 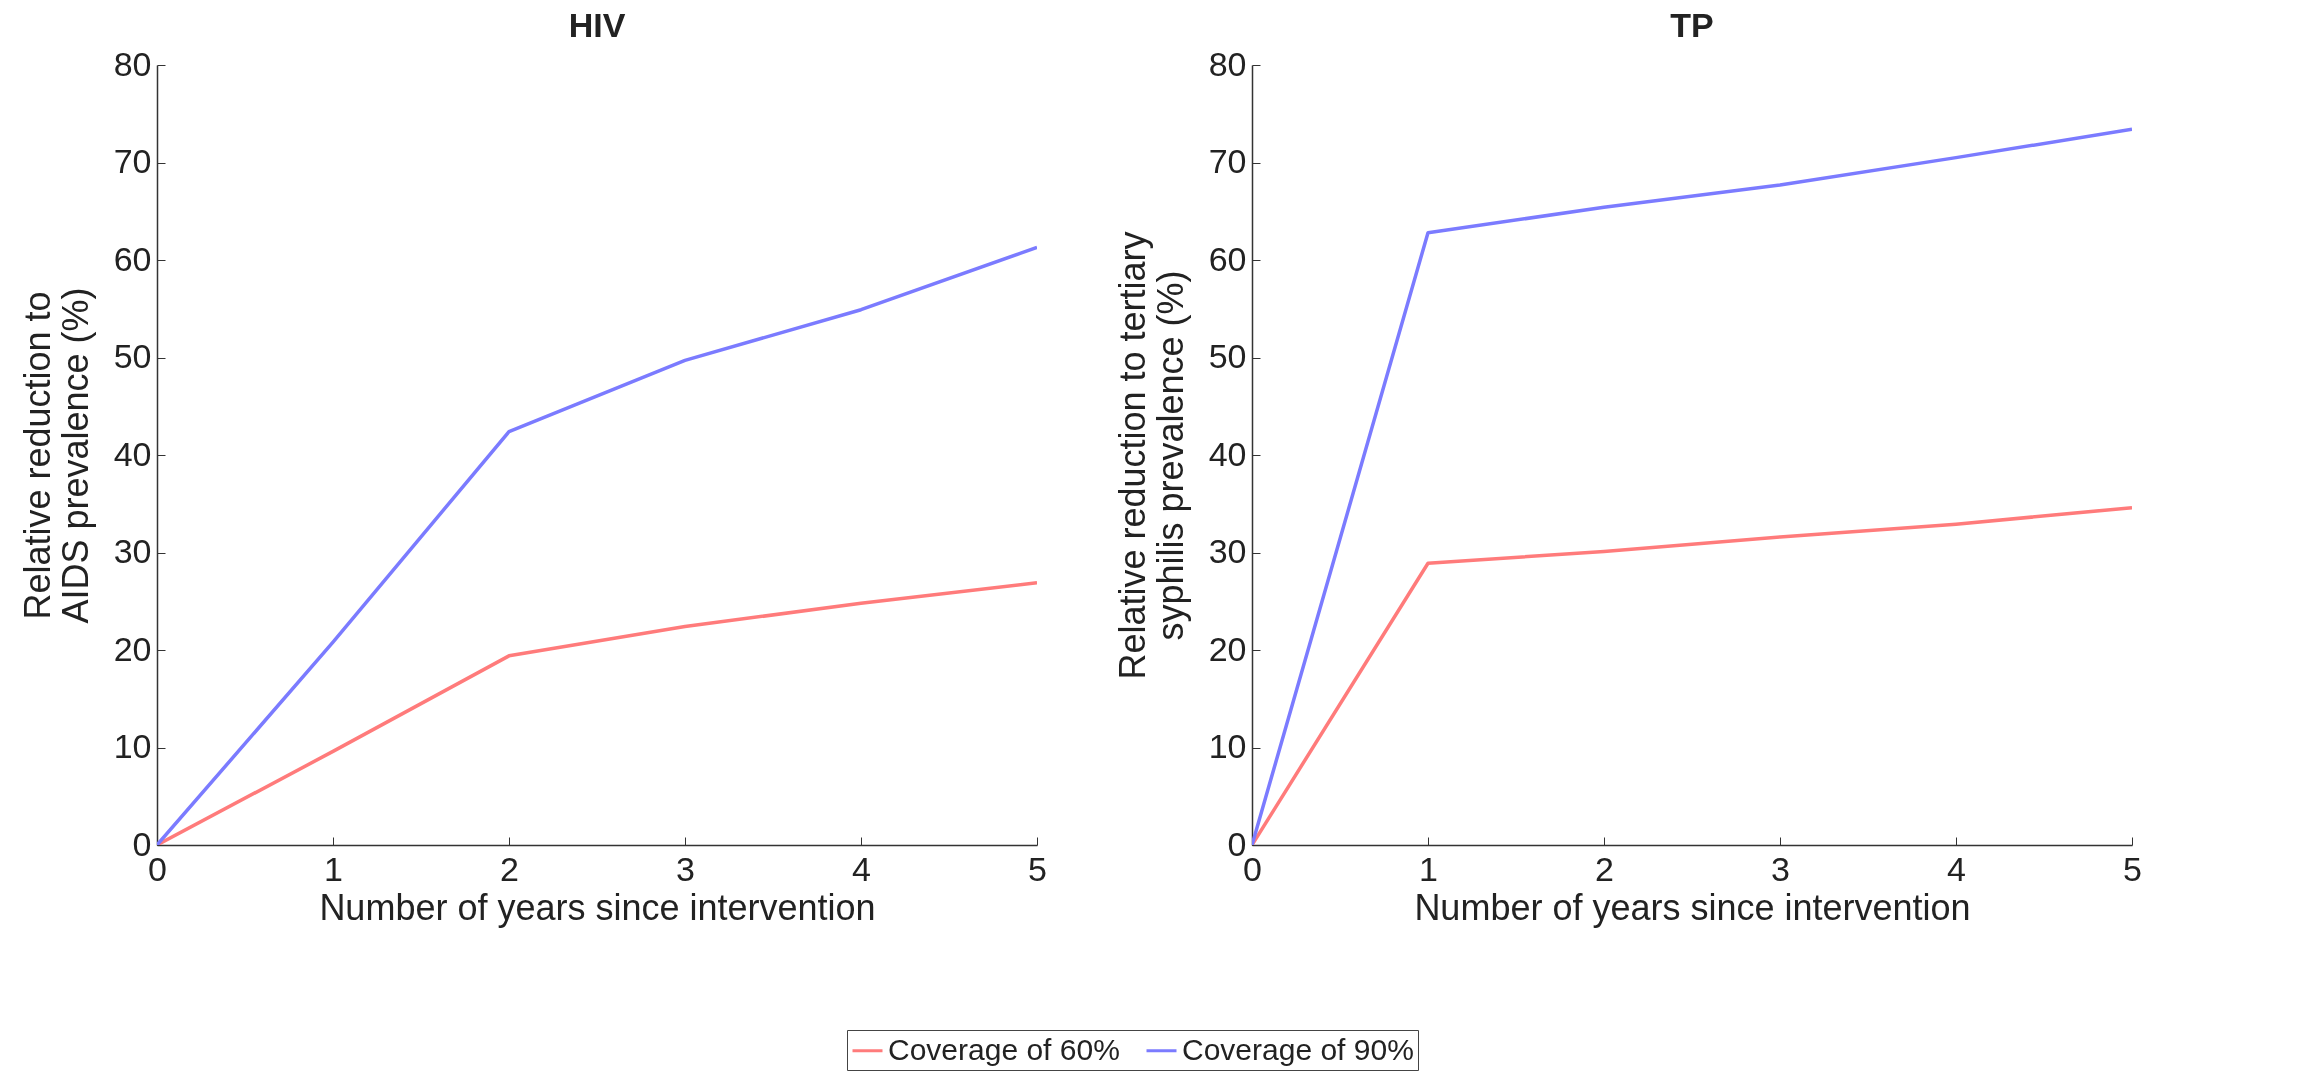 I want to click on legend-label: Coverage of 90%, so click(x=1298, y=1049).